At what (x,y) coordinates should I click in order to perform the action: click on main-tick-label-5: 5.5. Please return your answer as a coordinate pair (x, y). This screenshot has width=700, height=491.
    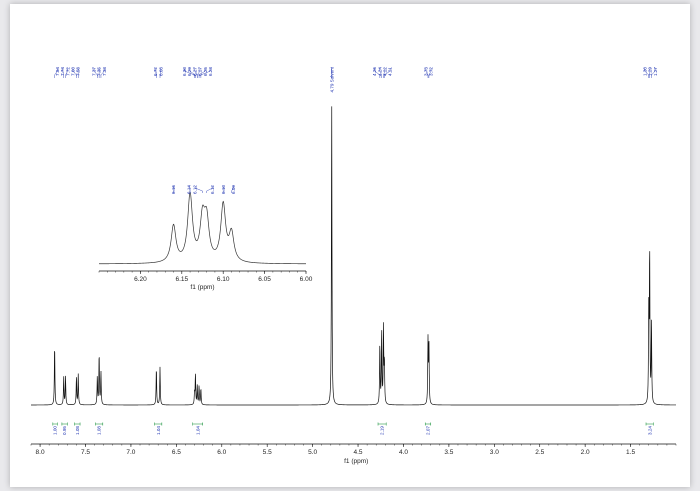
    Looking at the image, I should click on (267, 452).